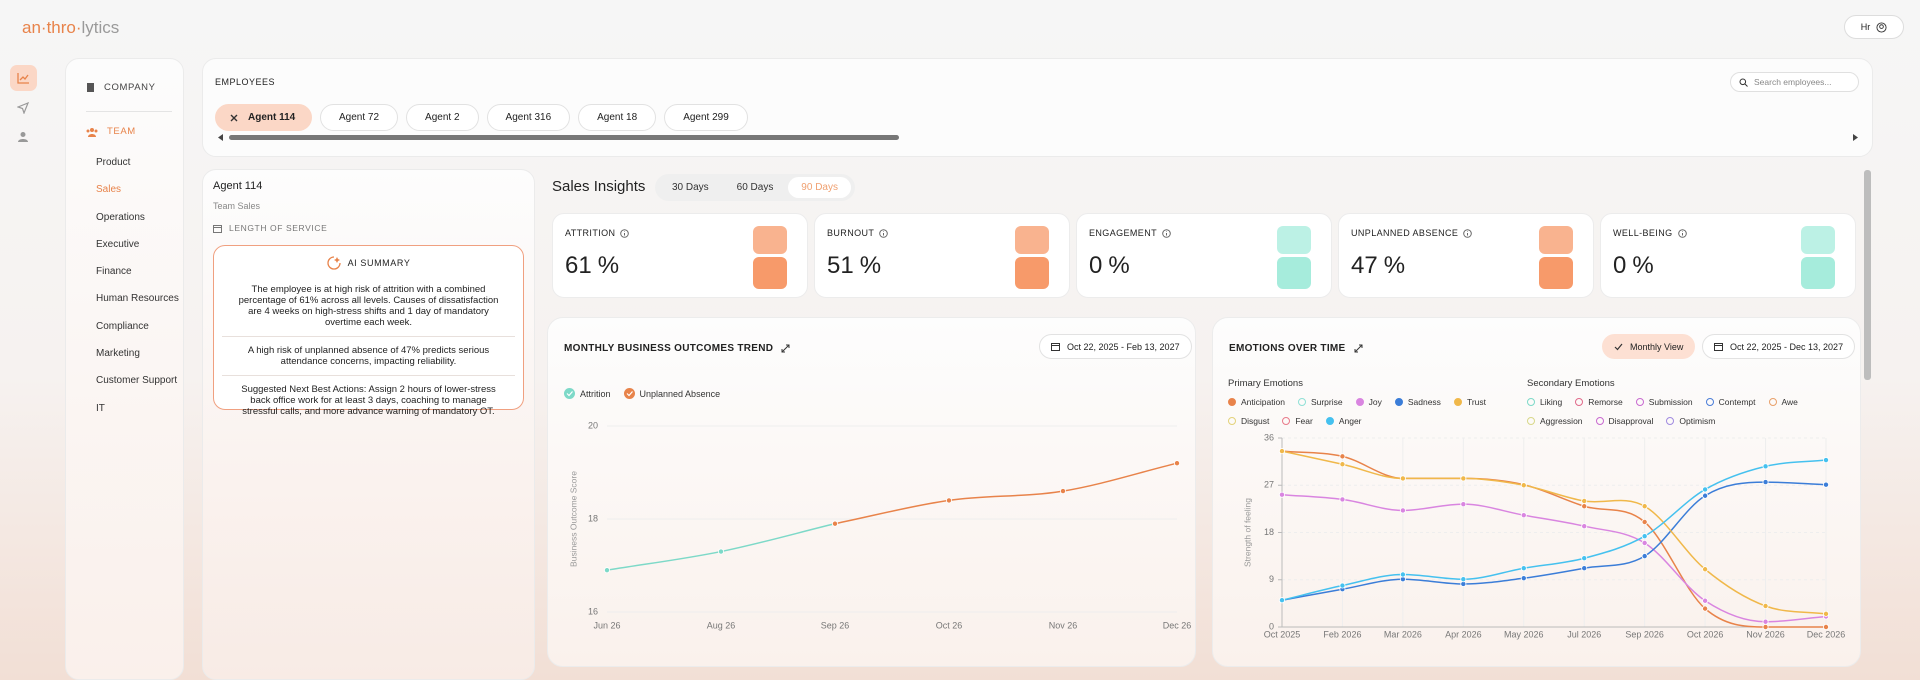 The width and height of the screenshot is (1920, 680). I want to click on rail-send-icon, so click(23, 108).